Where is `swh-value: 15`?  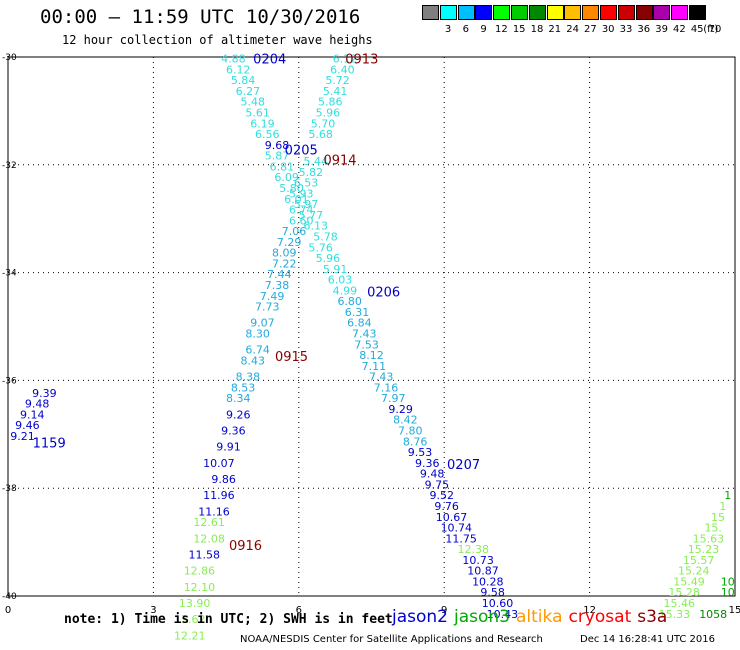
swh-value: 15 is located at coordinates (718, 517).